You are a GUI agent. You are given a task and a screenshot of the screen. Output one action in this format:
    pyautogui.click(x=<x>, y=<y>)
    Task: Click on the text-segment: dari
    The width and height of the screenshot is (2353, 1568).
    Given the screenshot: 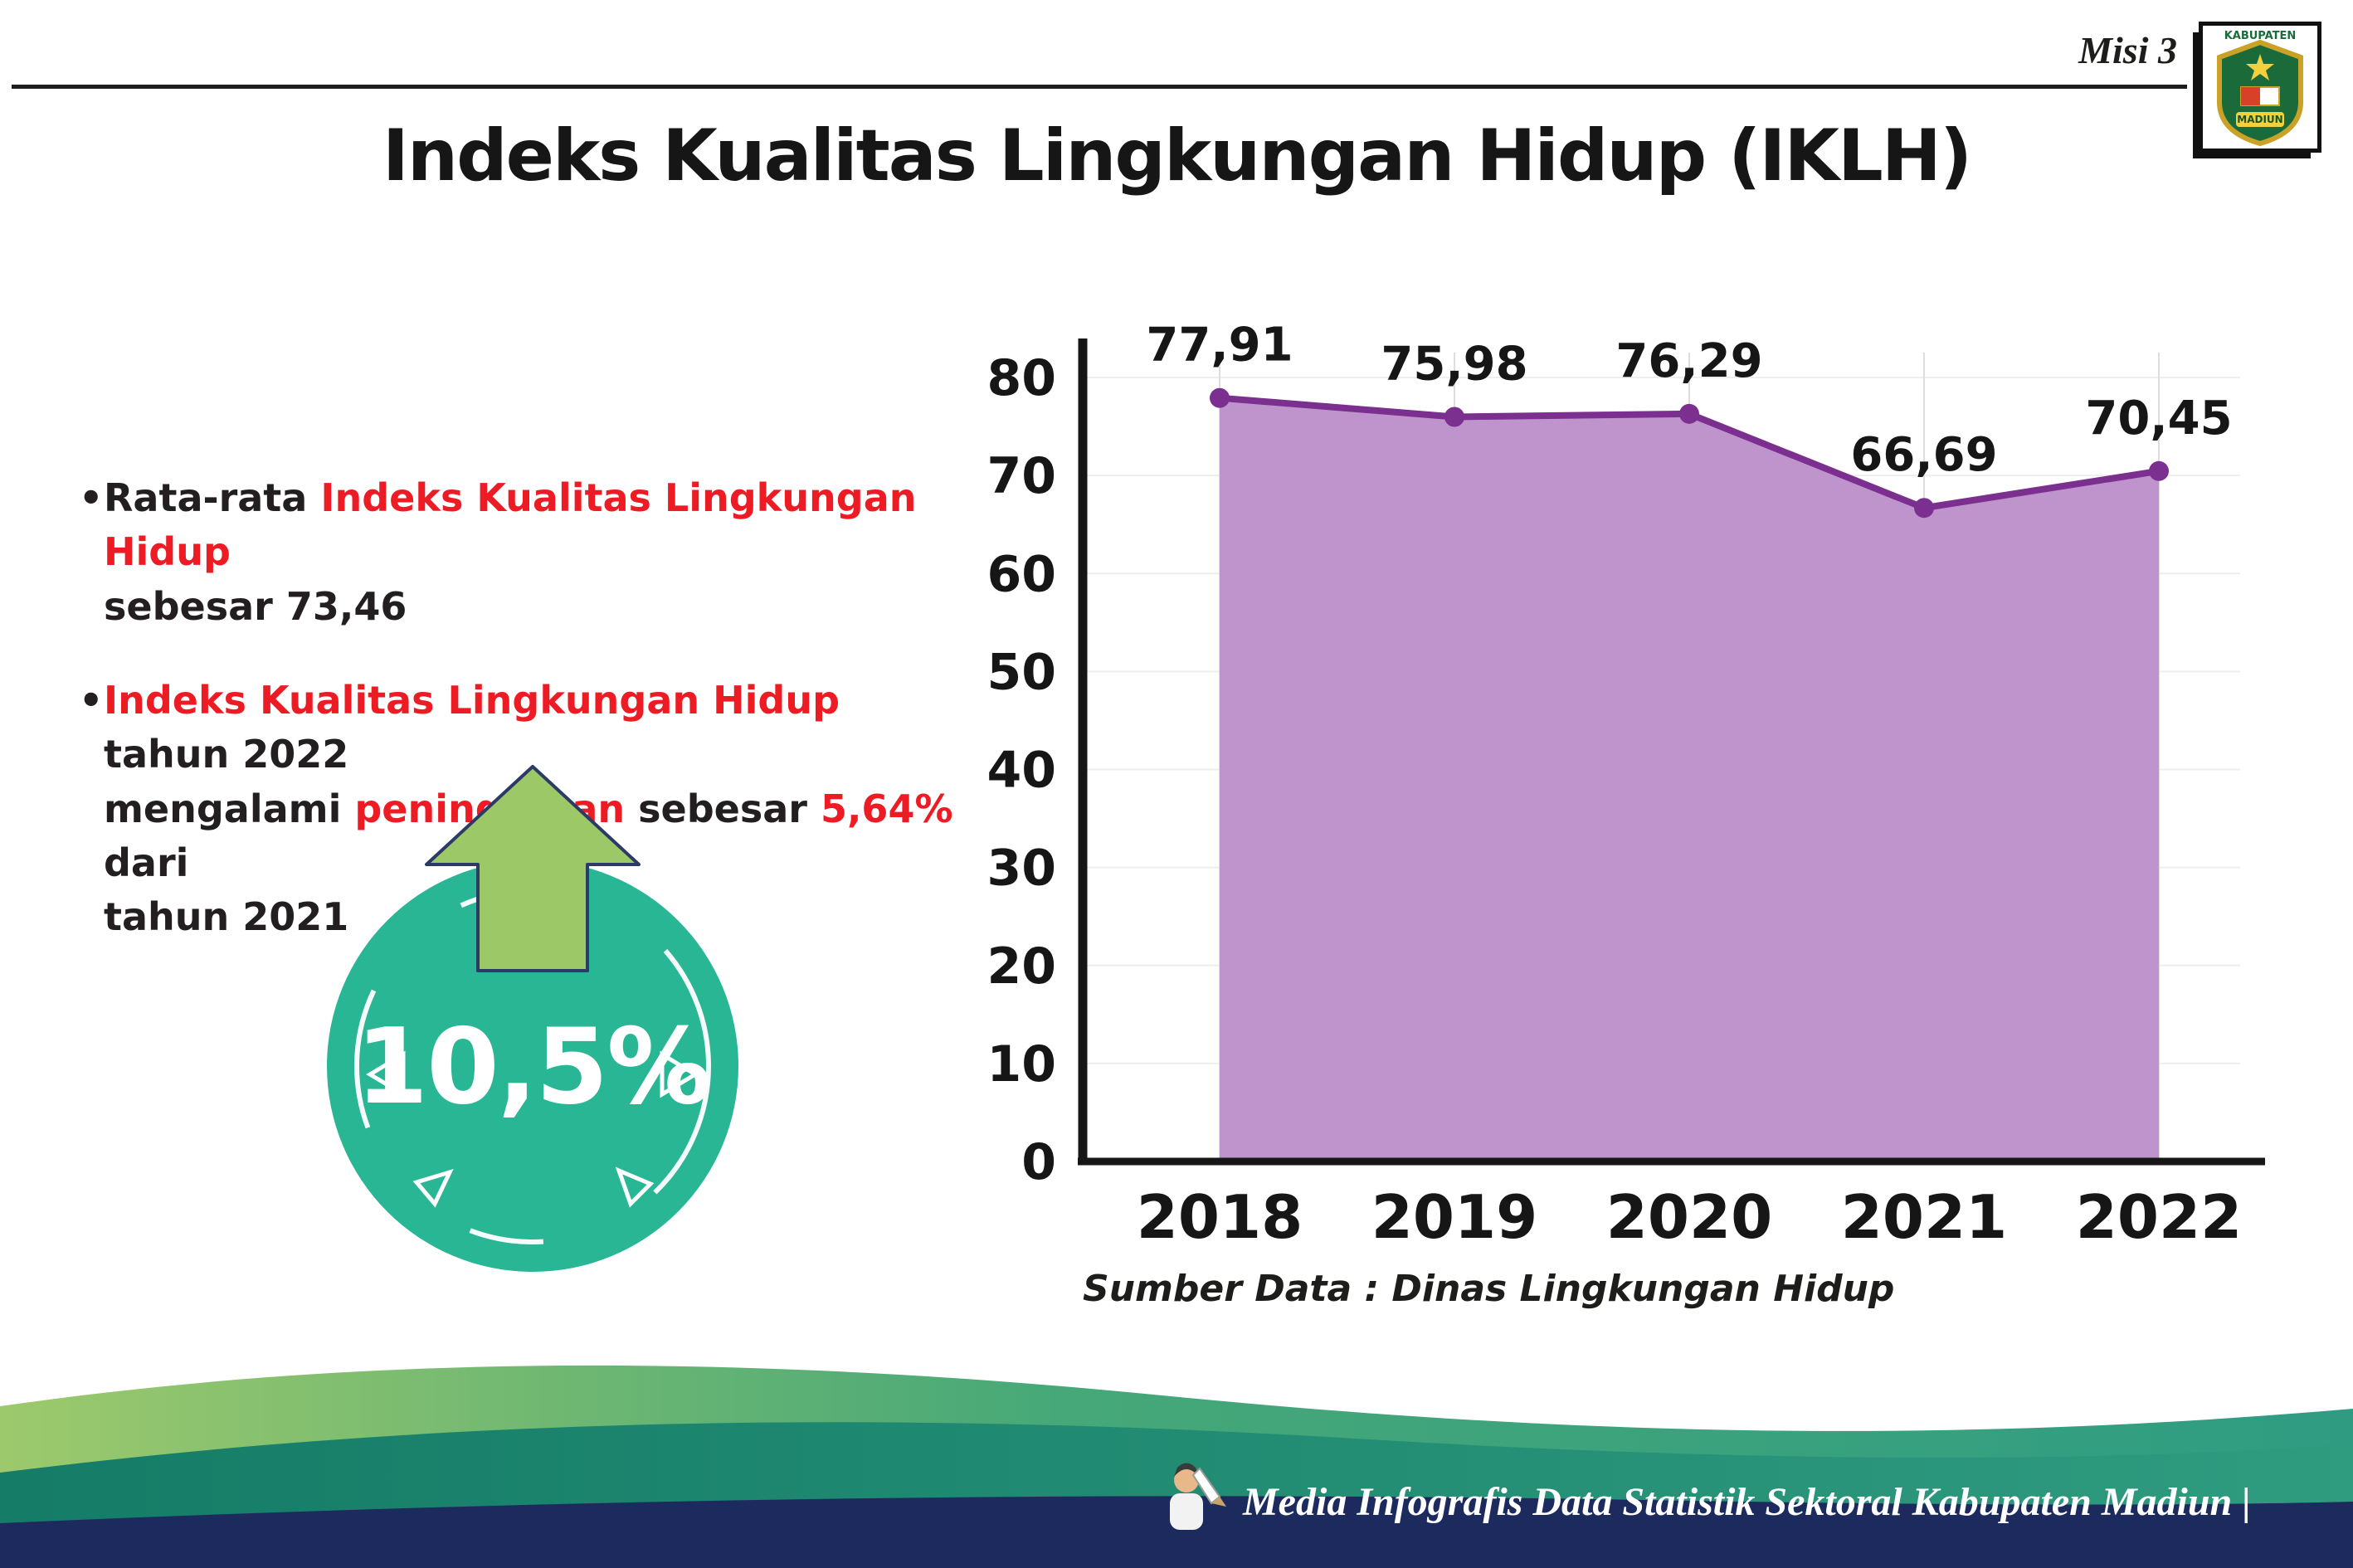 What is the action you would take?
    pyautogui.click(x=146, y=862)
    